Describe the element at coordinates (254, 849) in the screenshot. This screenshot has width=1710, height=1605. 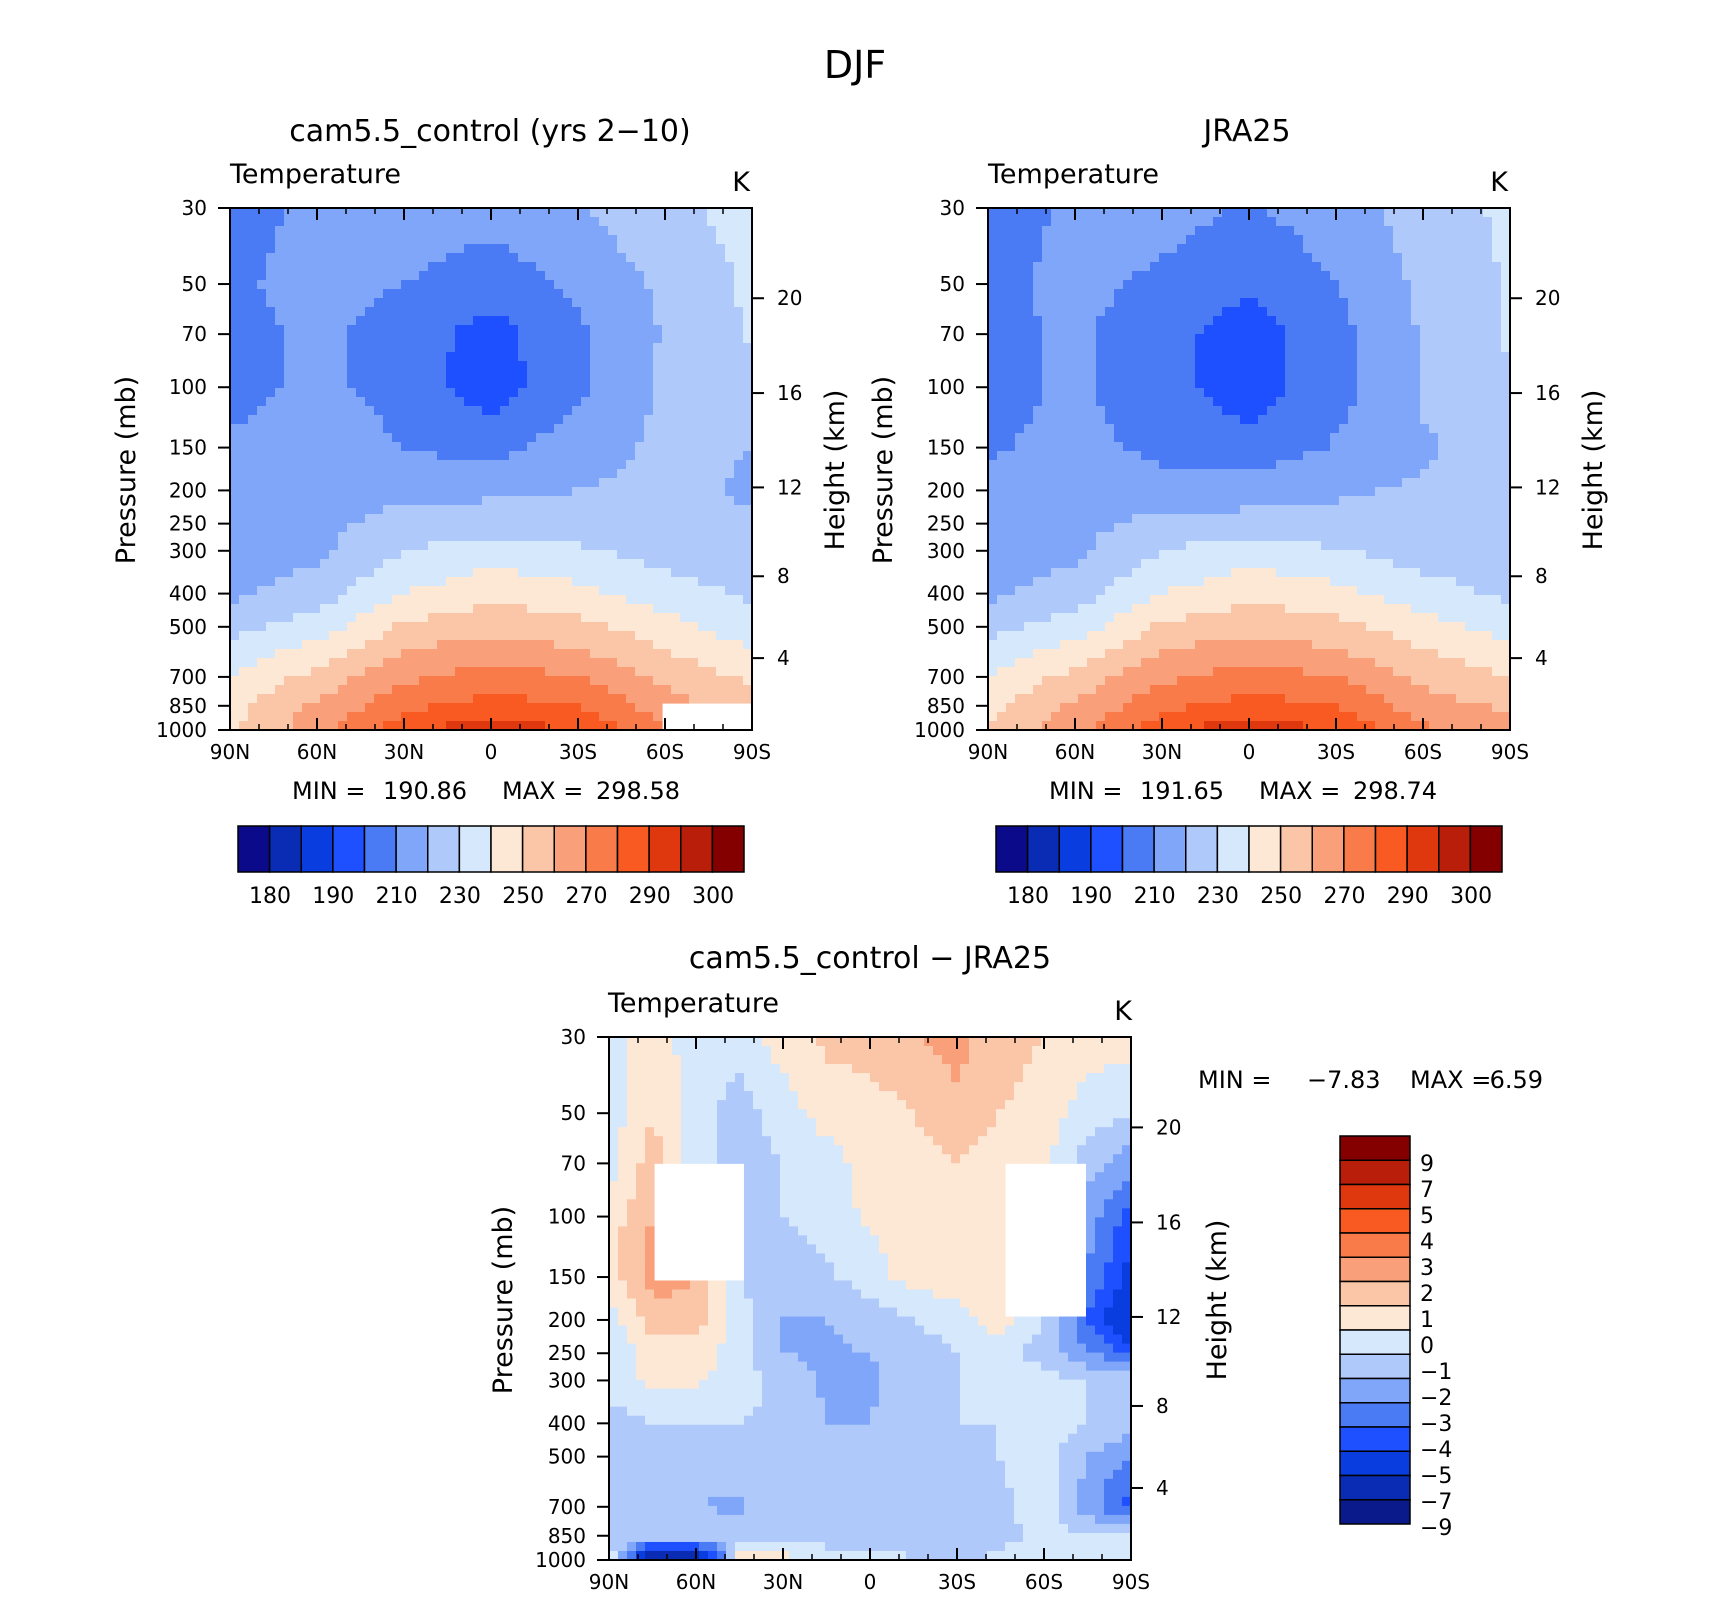
I see `colorbar-swatch` at that location.